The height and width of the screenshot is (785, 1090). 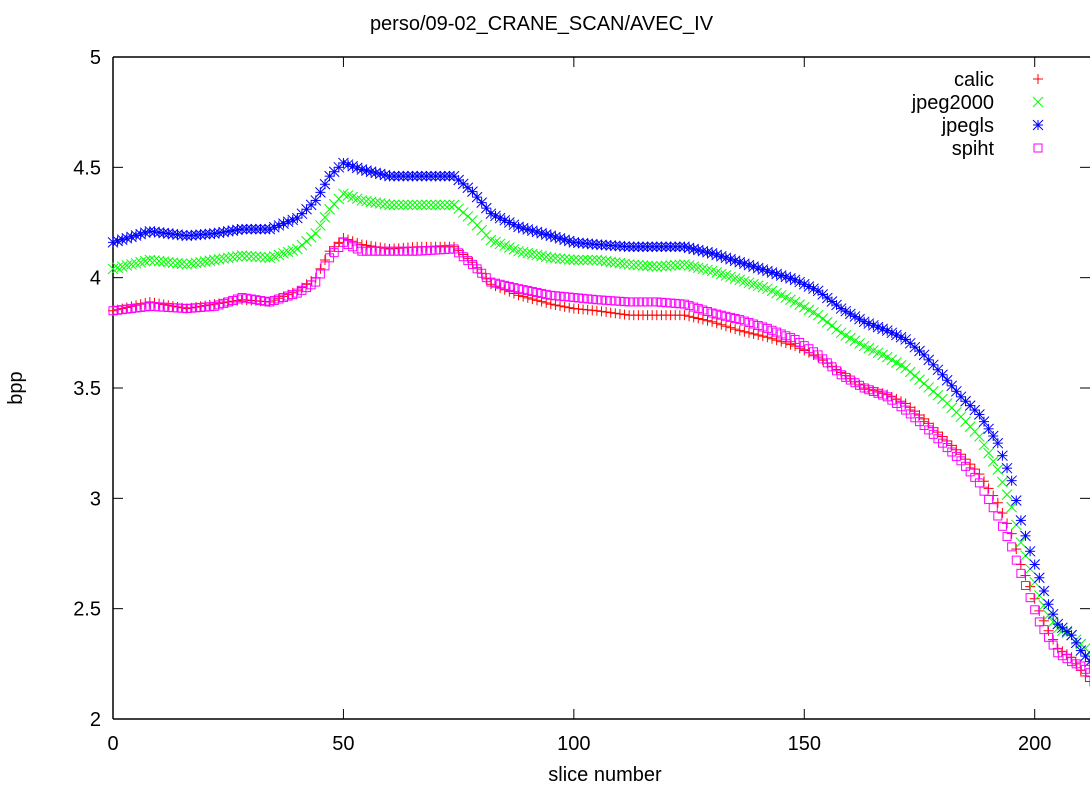 I want to click on legend-label-jpegls: jpegls, so click(x=967, y=126).